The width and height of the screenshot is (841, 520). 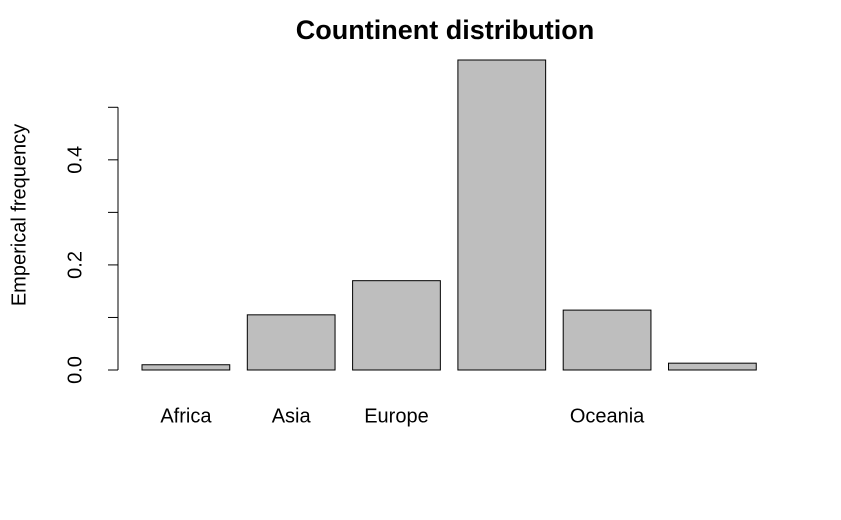 I want to click on x-tick-label: Oceania, so click(x=607, y=416).